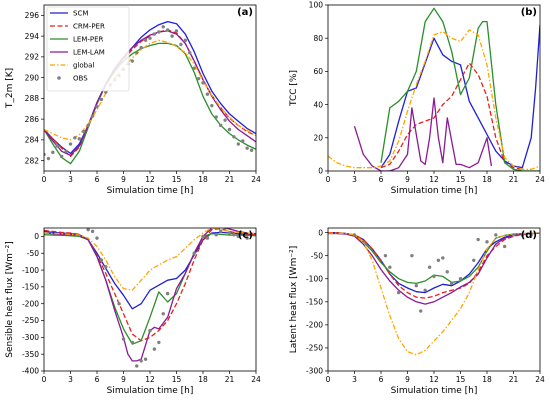  Describe the element at coordinates (10, 88) in the screenshot. I see `y-axis-label: T_2m [K]` at that location.